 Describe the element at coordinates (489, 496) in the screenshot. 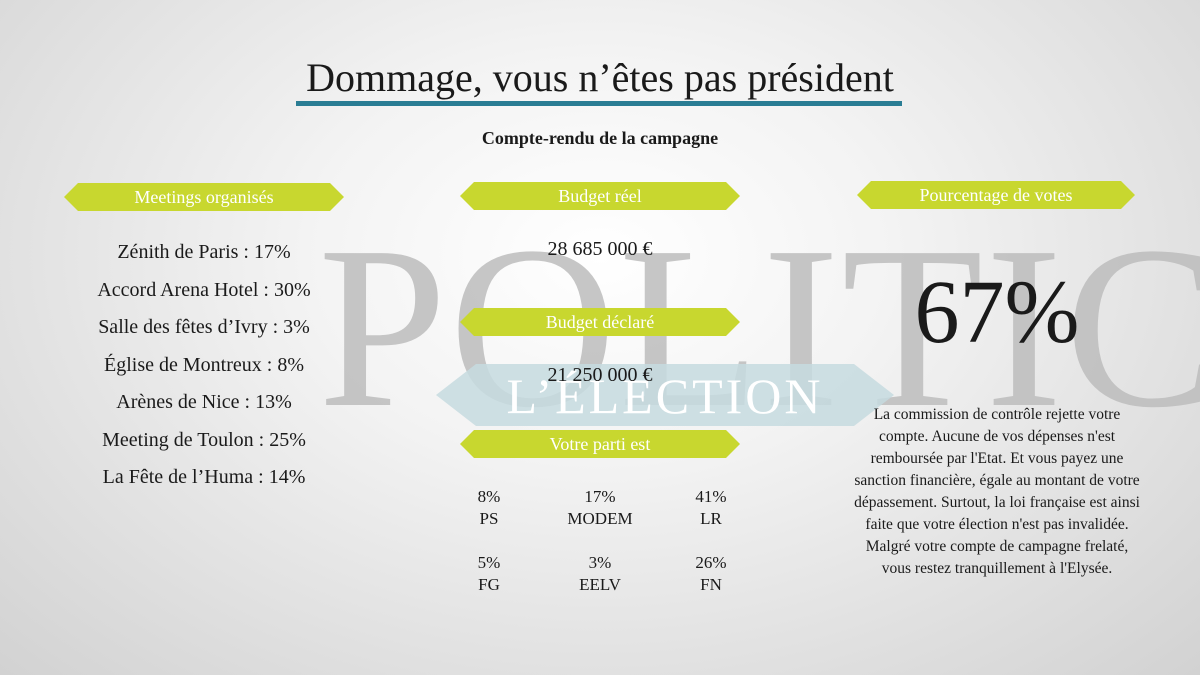

I see `party-percent: 8%` at that location.